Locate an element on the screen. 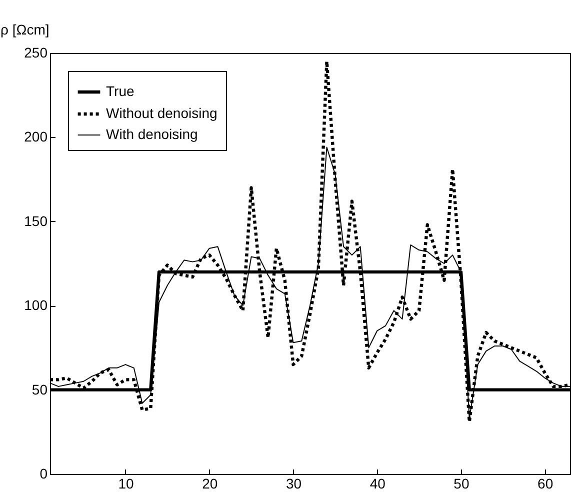 The height and width of the screenshot is (503, 576). x-tick-label: 20 is located at coordinates (210, 484).